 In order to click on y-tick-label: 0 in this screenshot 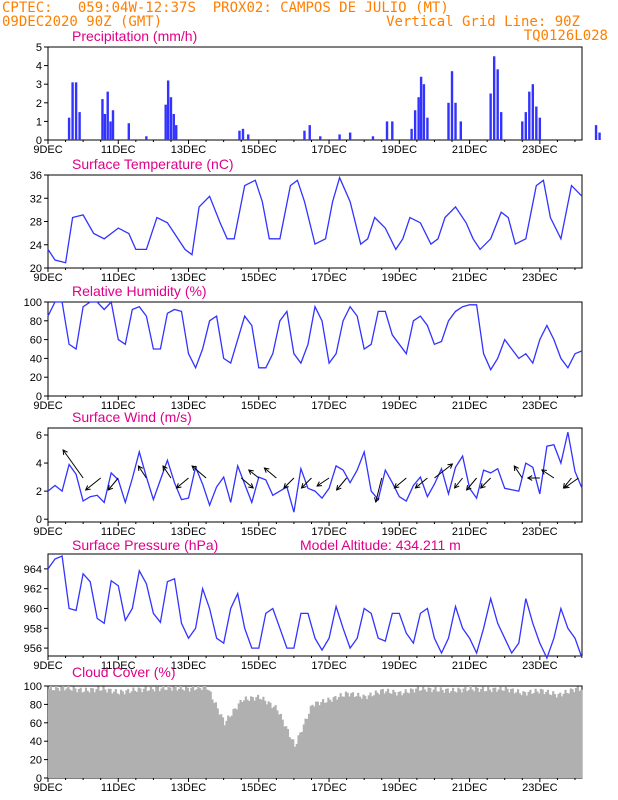, I will do `click(39, 520)`.